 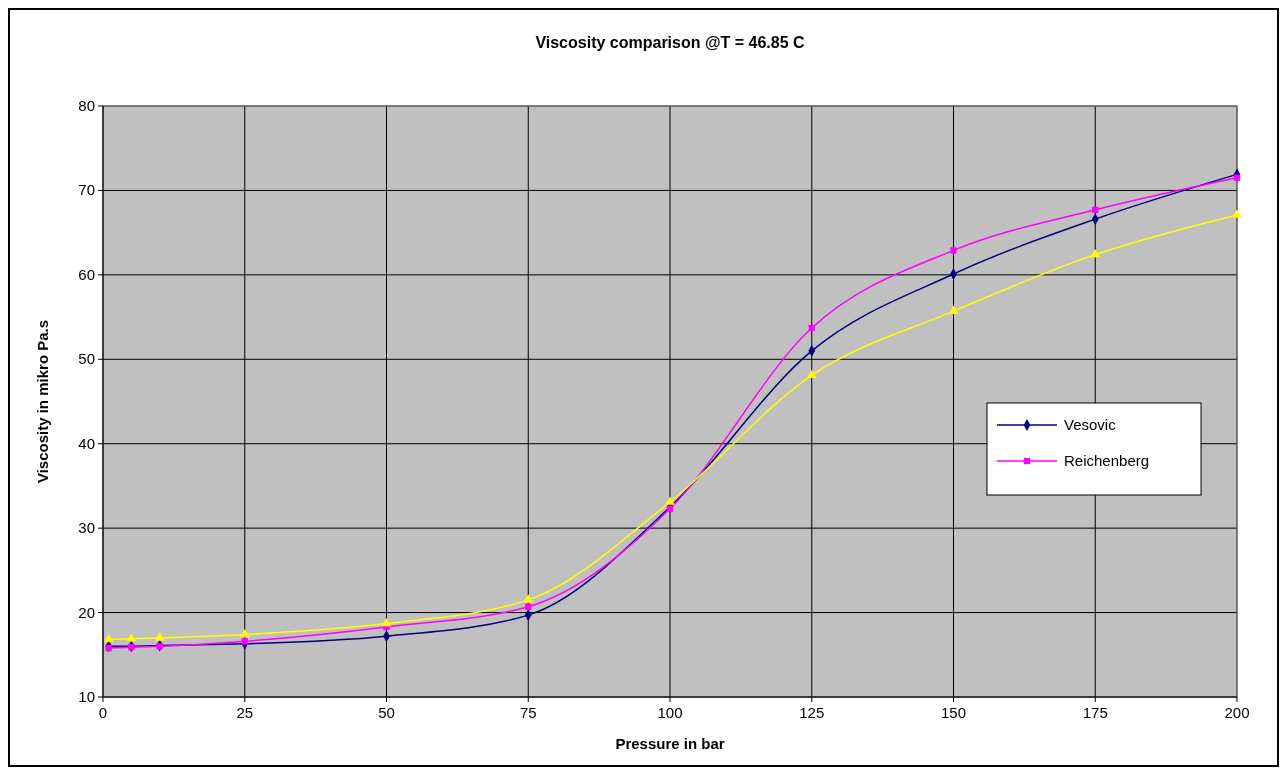 I want to click on x-tick-label: 100, so click(x=670, y=712).